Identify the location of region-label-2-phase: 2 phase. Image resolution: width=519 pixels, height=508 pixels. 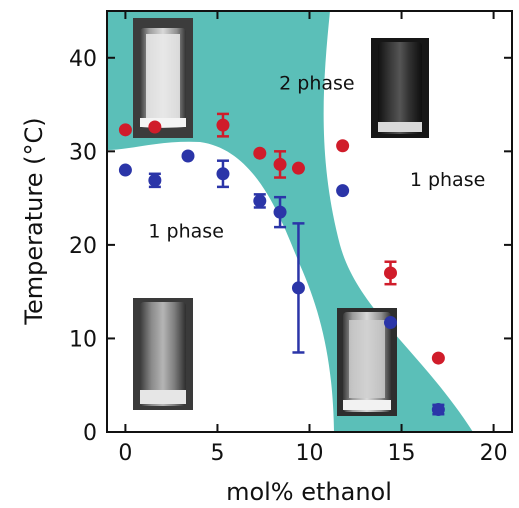
(316, 84).